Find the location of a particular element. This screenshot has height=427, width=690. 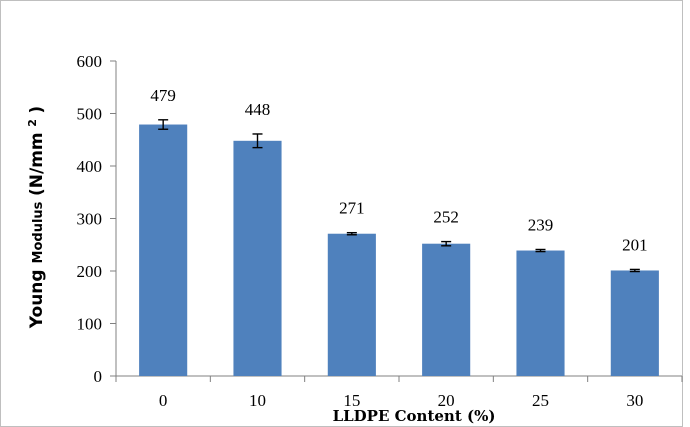

y-axis-title: Young Modulus (N/mm 2 ) is located at coordinates (34, 217).